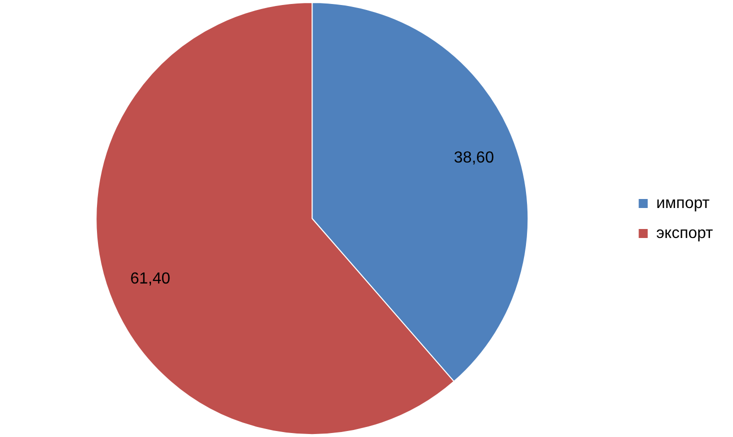  Describe the element at coordinates (685, 233) in the screenshot. I see `legend-label: экспорт` at that location.